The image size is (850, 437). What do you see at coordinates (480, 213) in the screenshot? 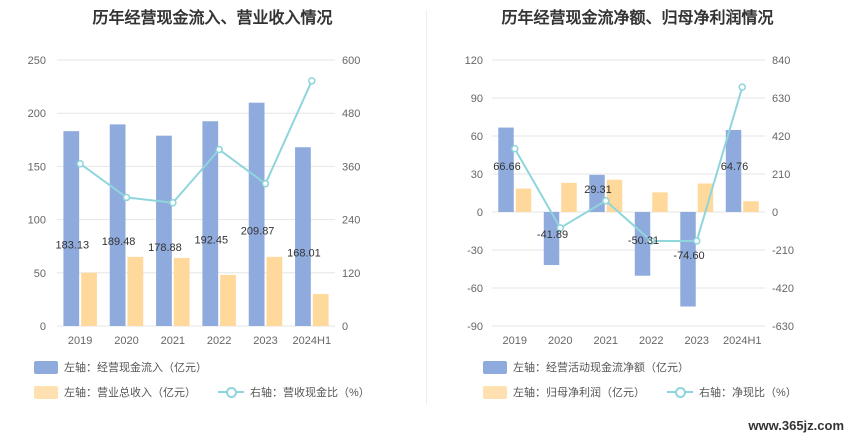
I see `y-tick-label-left: 0` at bounding box center [480, 213].